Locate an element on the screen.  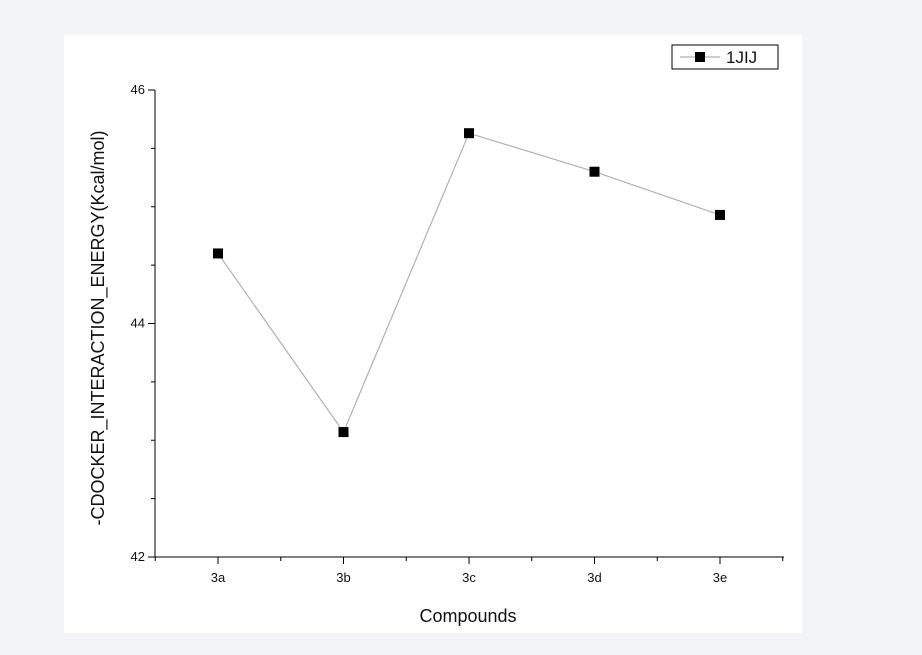
y-axis-title: -CDOCKER_INTERACTION_ENERGY(Kcal/mol) is located at coordinates (98, 327).